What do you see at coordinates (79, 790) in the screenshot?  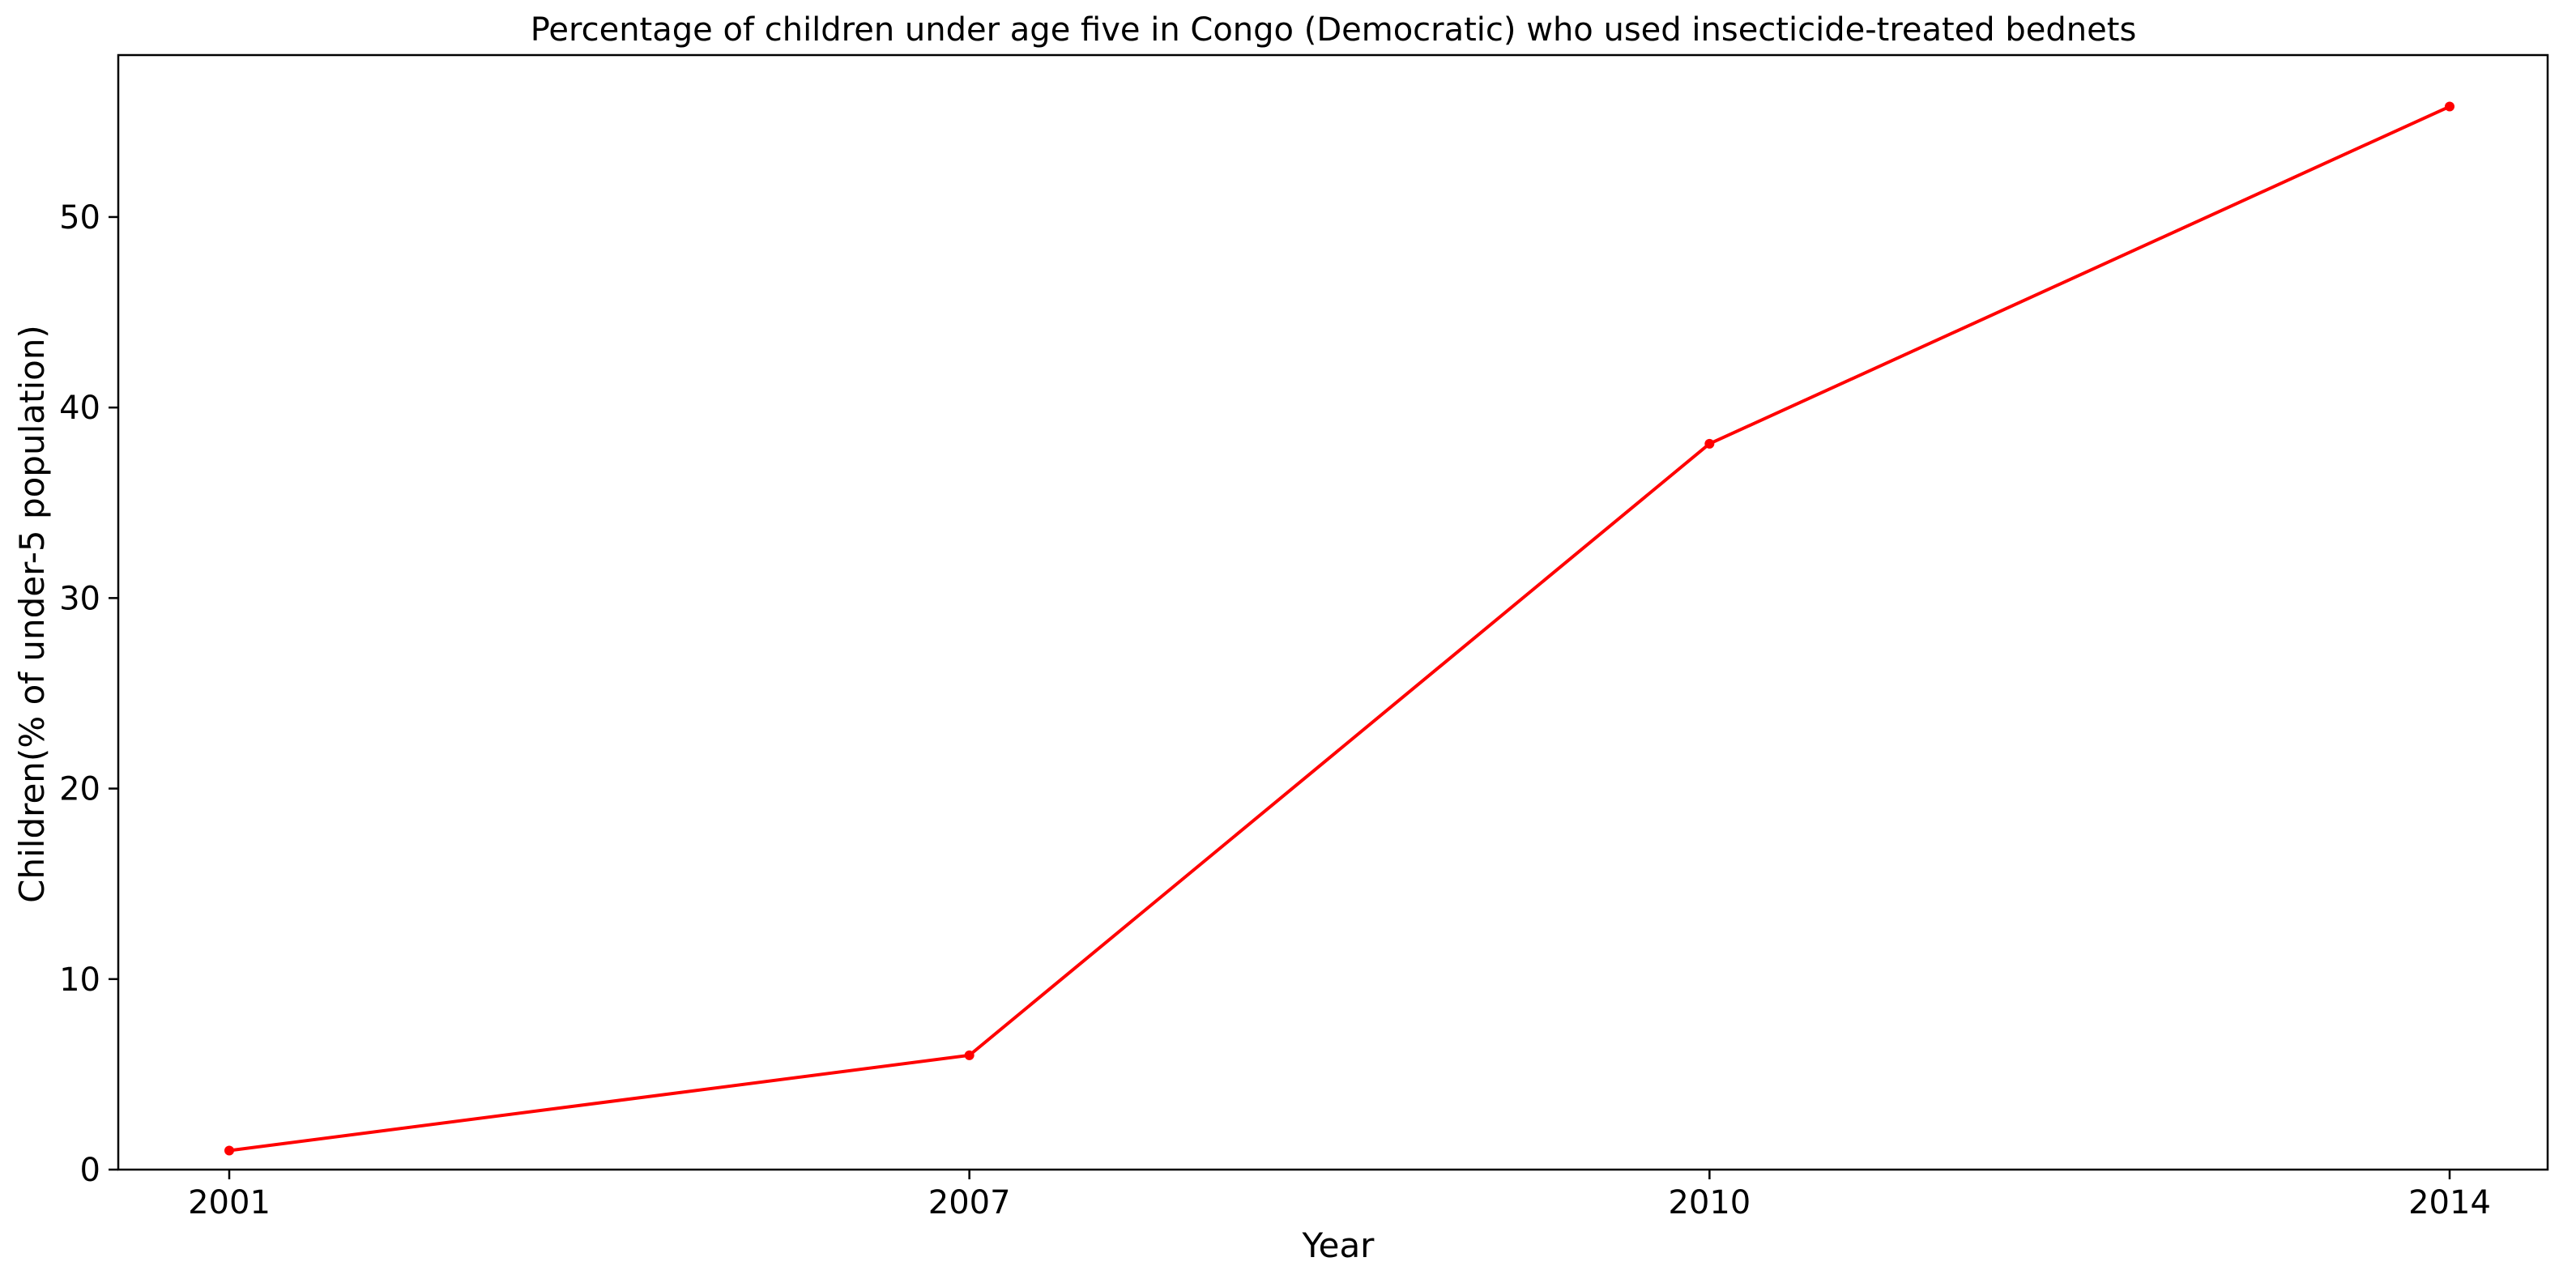 I see `y-tick-label: 20` at bounding box center [79, 790].